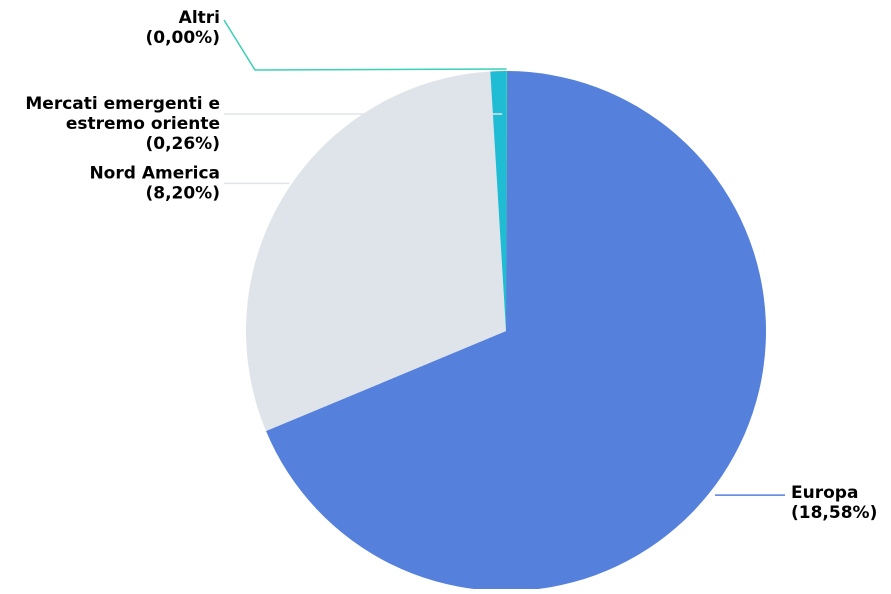 The height and width of the screenshot is (594, 891). What do you see at coordinates (154, 183) in the screenshot?
I see `slice-label-nord-america: Nord America (8,20%)` at bounding box center [154, 183].